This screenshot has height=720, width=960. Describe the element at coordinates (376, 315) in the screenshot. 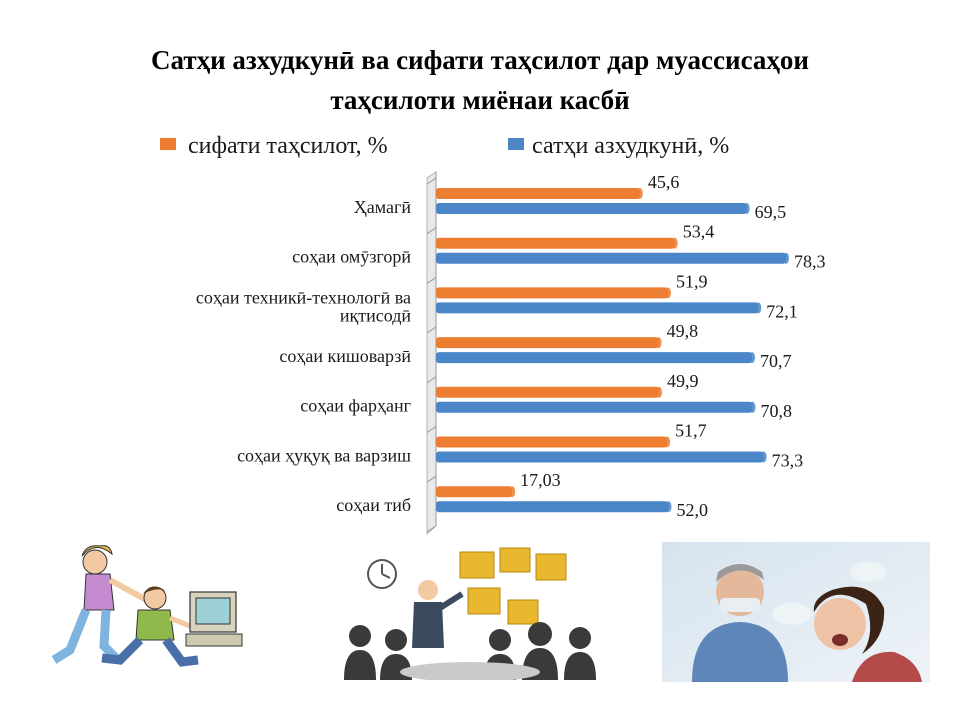

I see `category-label: иқтисодӣ` at that location.